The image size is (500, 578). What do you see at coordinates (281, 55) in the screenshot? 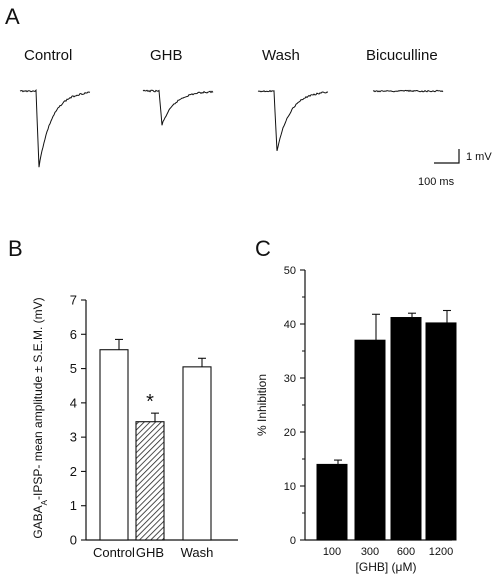
I see `trace-label-wash: Wash` at bounding box center [281, 55].